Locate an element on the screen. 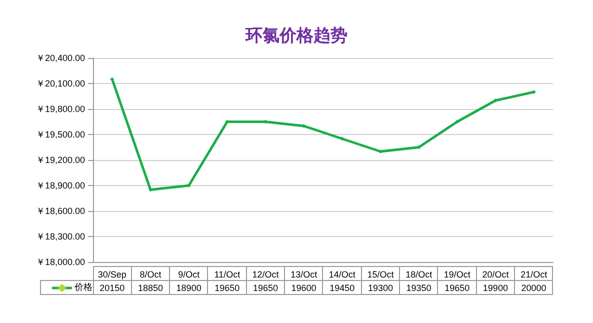  data-label: 19900 is located at coordinates (495, 287).